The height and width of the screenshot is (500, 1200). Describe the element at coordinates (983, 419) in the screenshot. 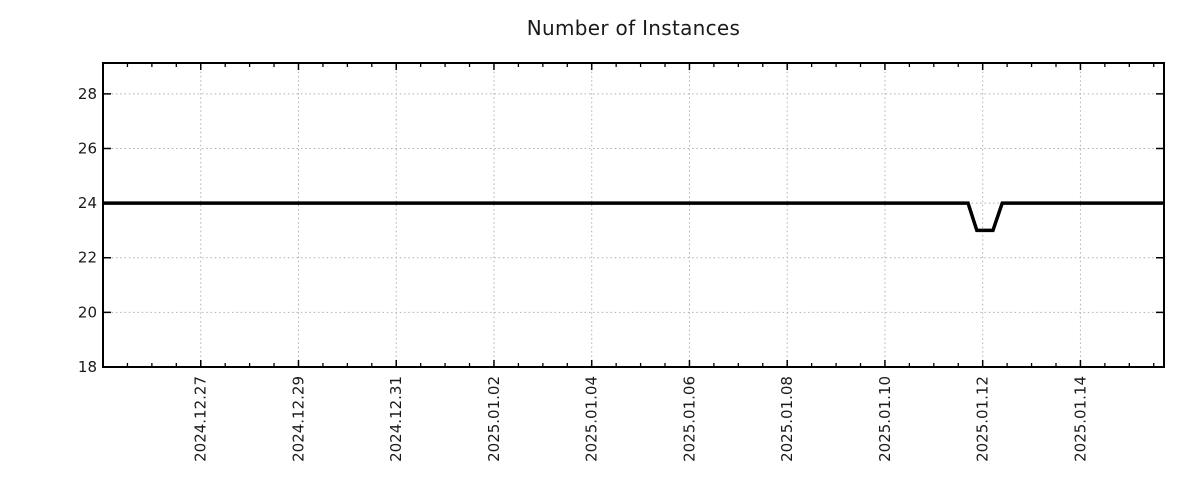

I see `x-tick-label: 2025.01.12` at that location.